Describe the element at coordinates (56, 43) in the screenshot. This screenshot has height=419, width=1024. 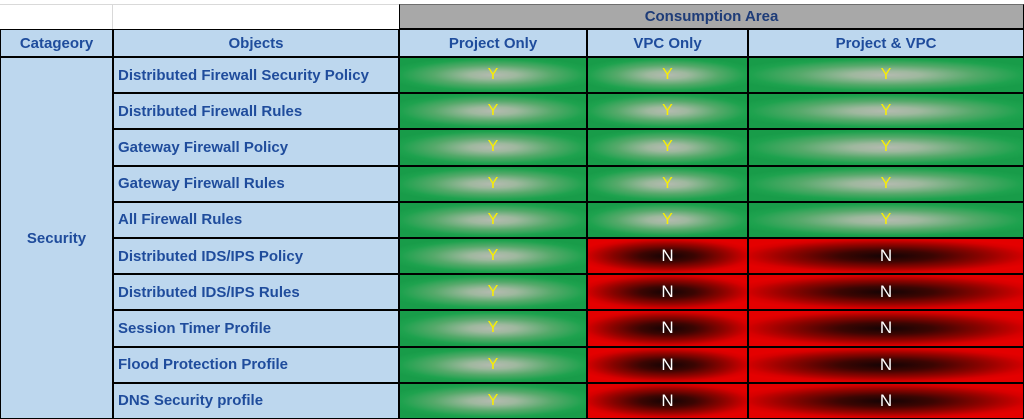
I see `column-header-category: Catageory` at that location.